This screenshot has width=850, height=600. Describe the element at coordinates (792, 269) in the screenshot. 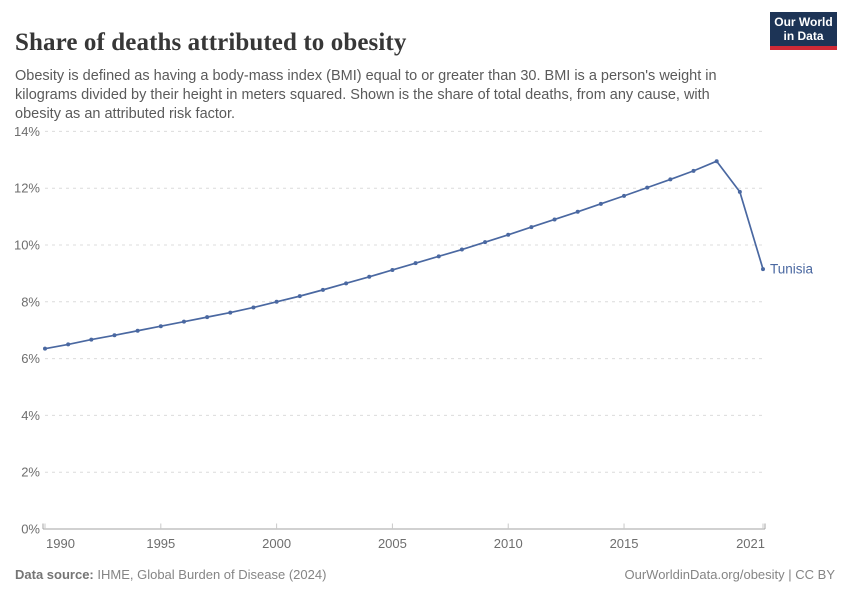

I see `series-label-tunisia: Tunisia` at that location.